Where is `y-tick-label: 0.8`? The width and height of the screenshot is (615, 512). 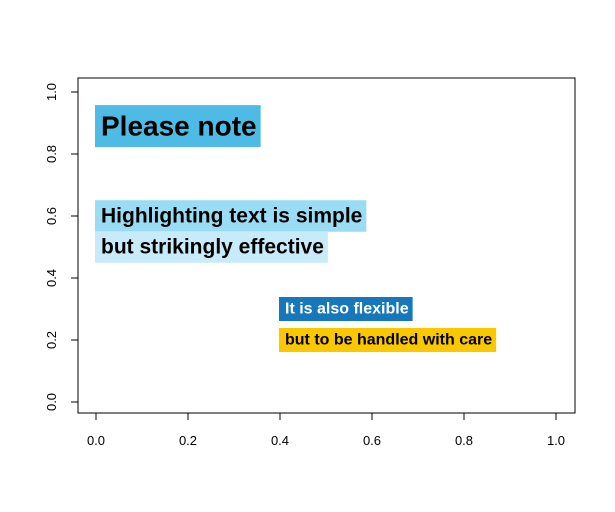
y-tick-label: 0.8 is located at coordinates (51, 154).